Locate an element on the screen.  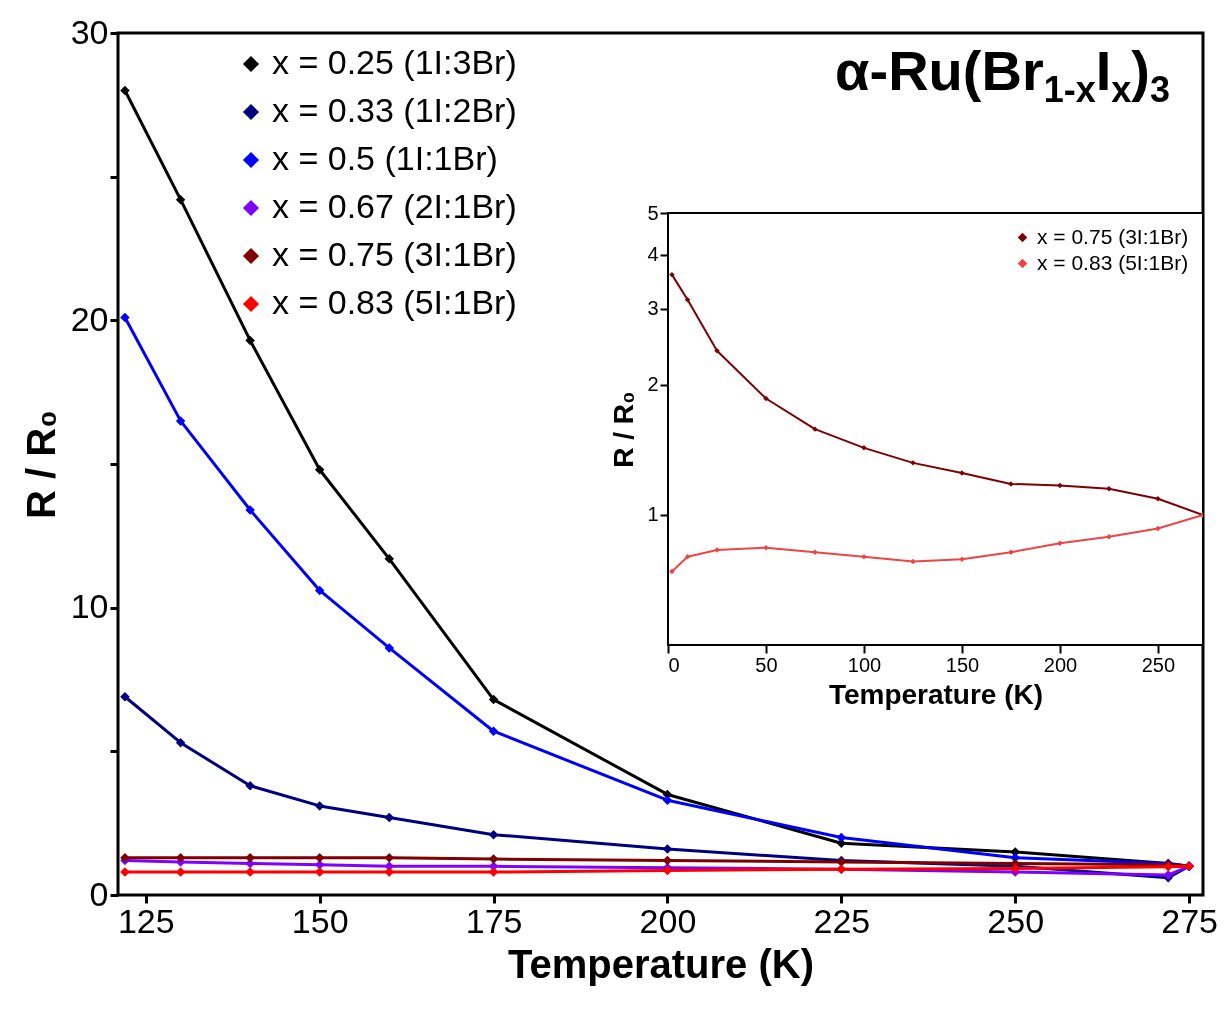
y-tick-label: 10 is located at coordinates (89, 606).